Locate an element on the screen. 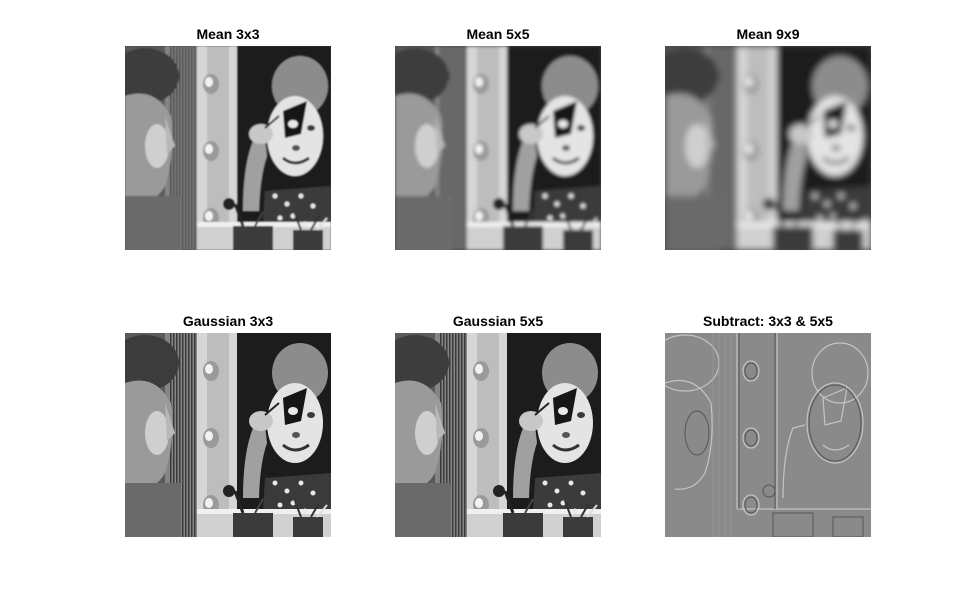 The width and height of the screenshot is (961, 605). edge-map-icon is located at coordinates (768, 435).